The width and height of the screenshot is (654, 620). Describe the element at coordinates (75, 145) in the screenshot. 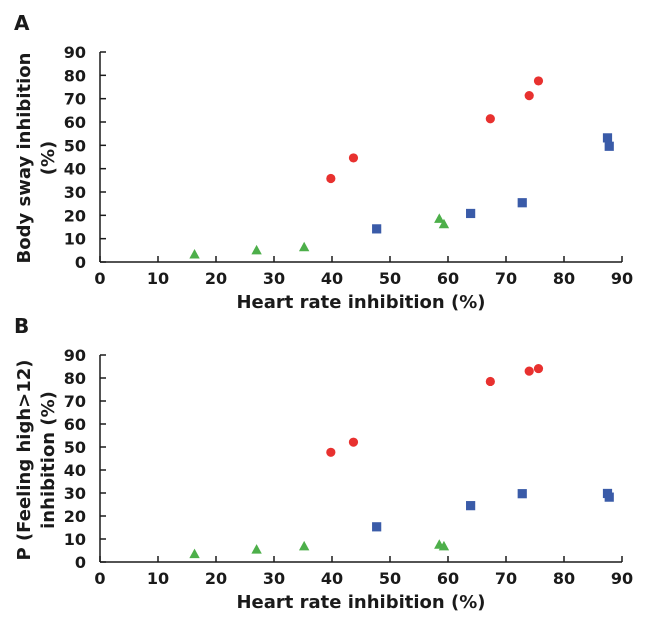

I see `panel-a-y-tick-label: 50` at that location.